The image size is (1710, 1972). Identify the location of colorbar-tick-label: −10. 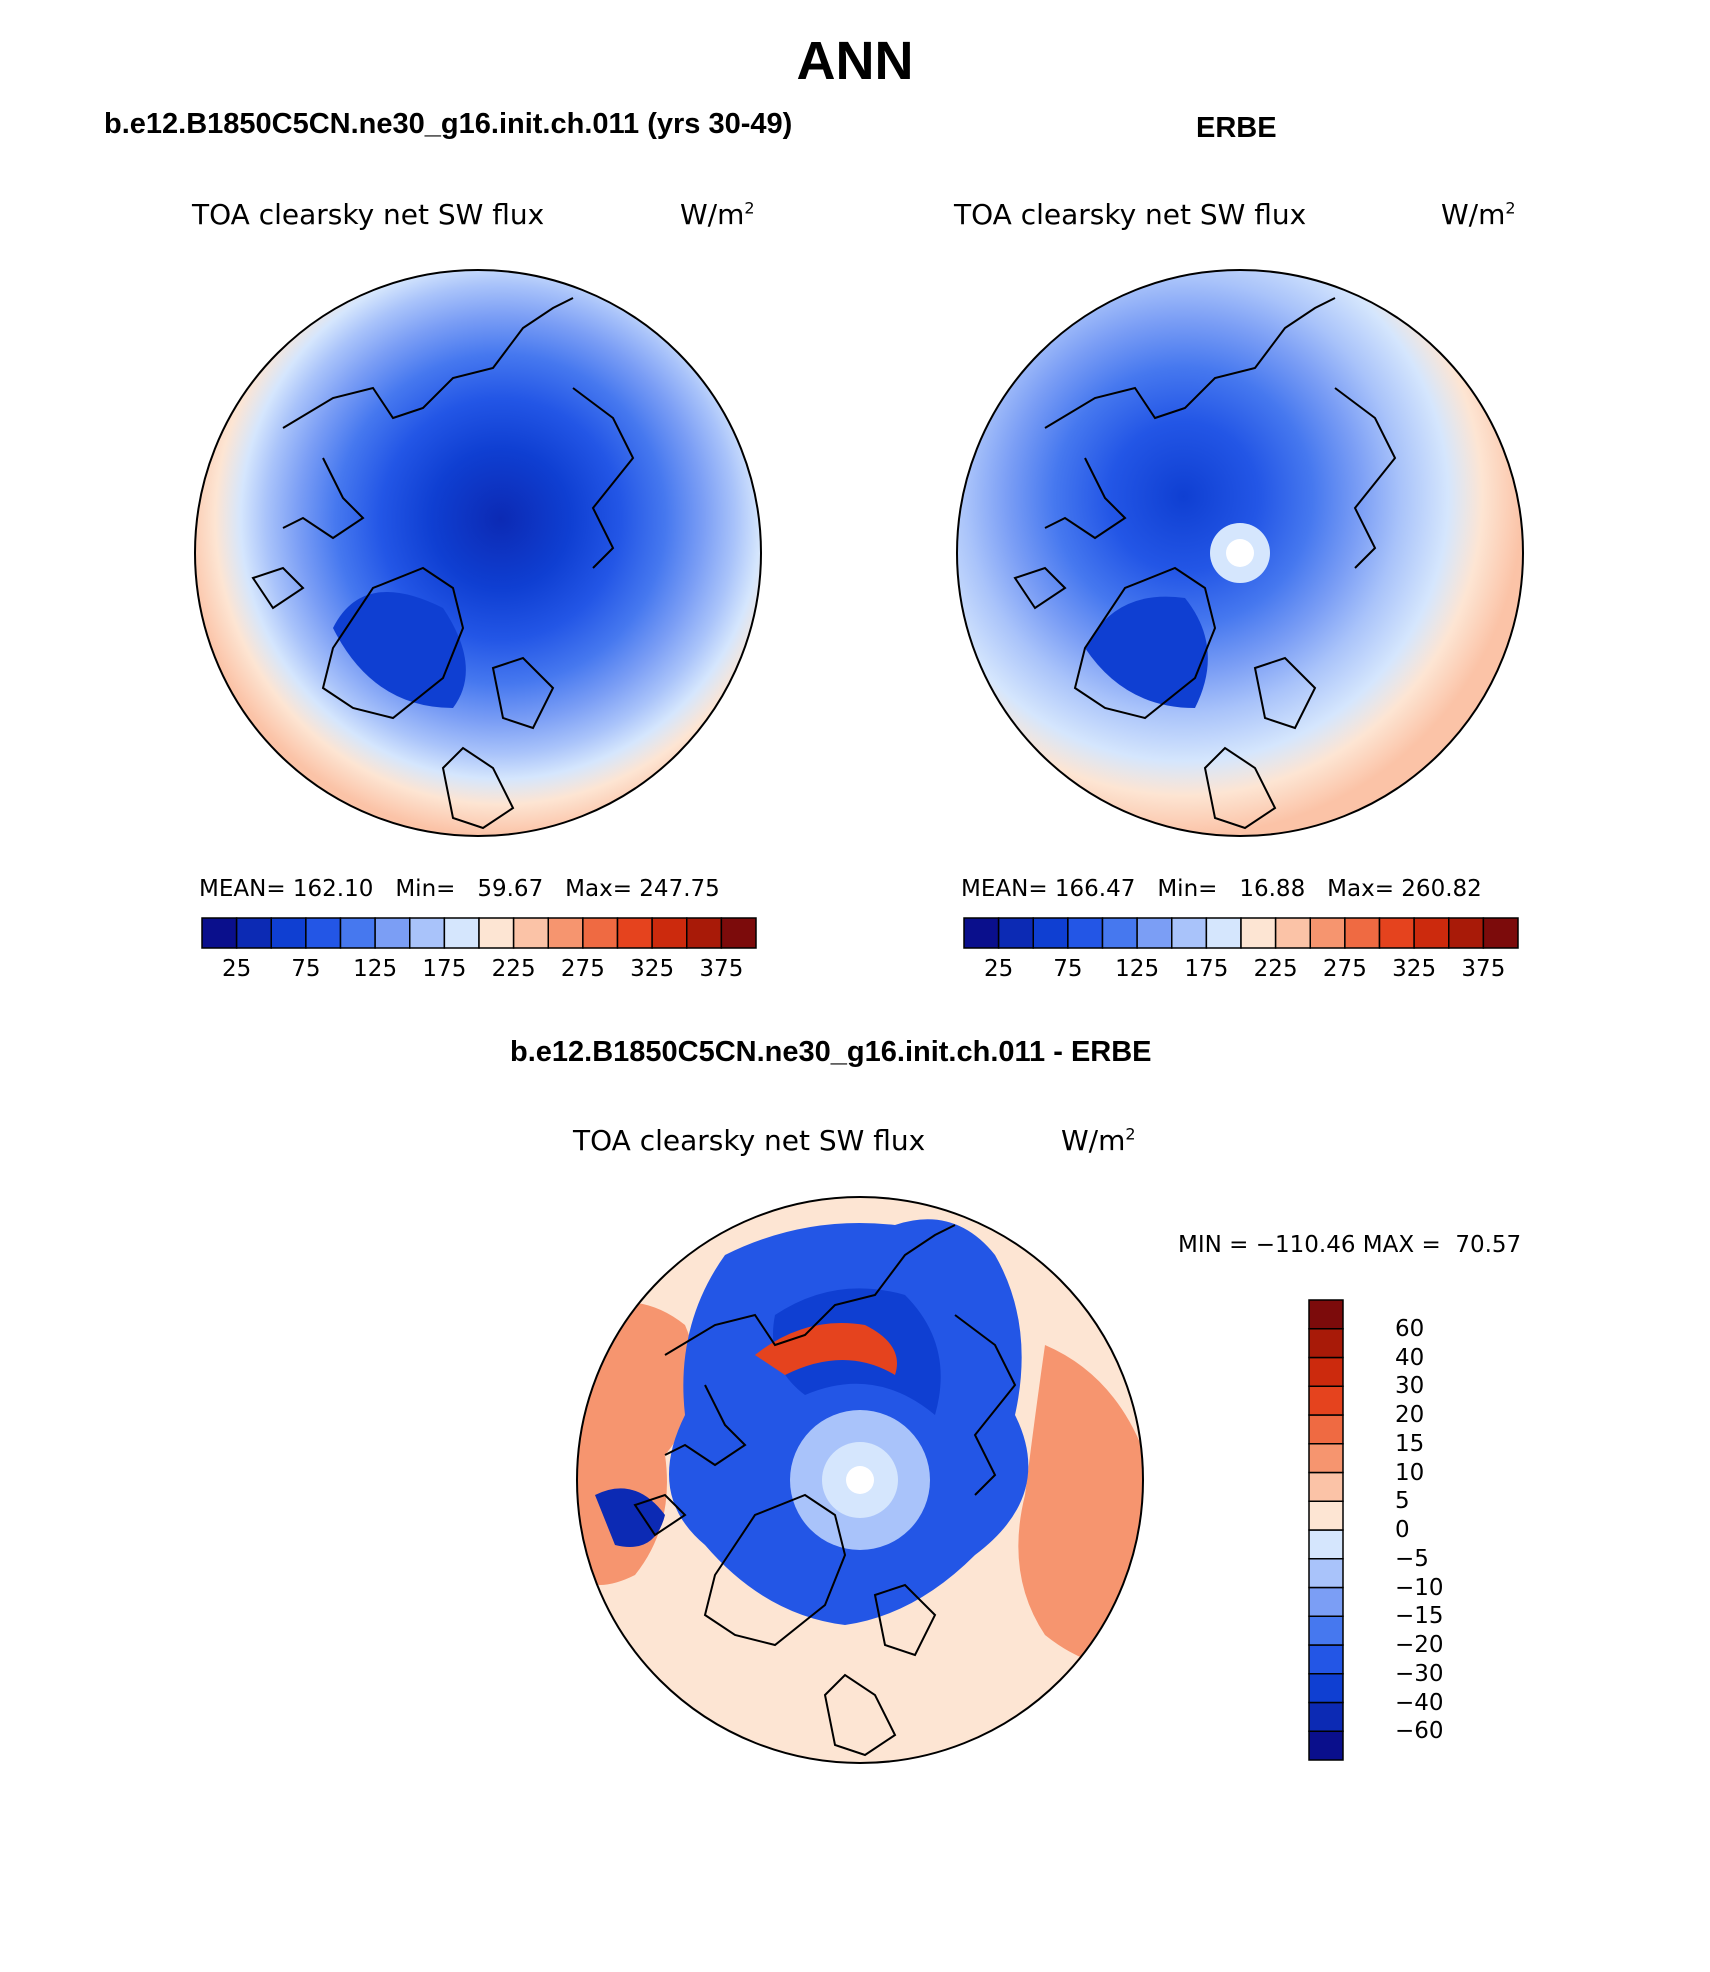
(1419, 1587).